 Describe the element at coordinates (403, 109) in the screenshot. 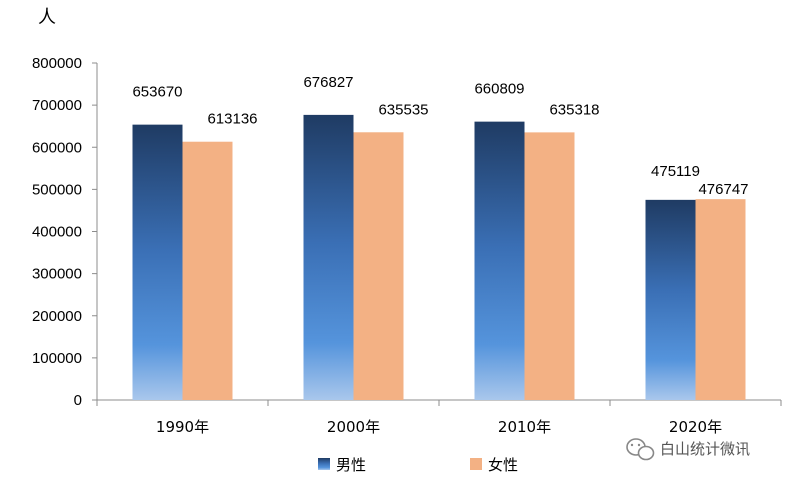

I see `data-label-female: 635535` at that location.